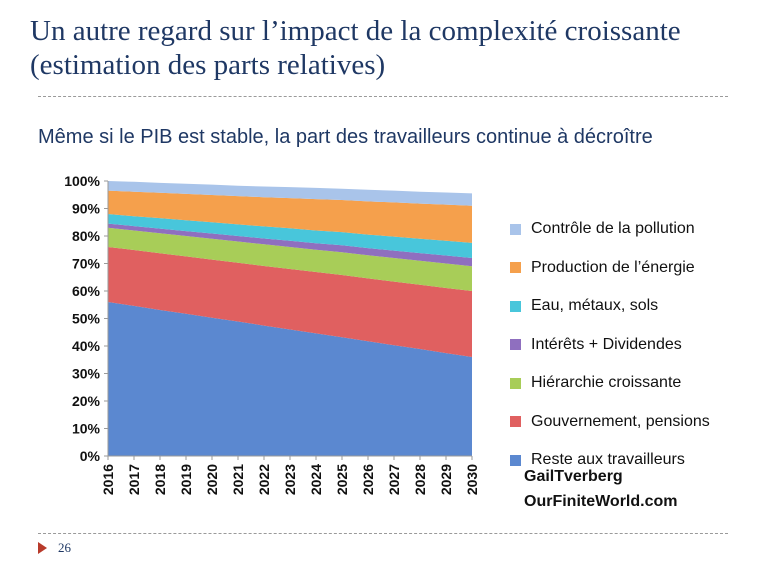 The image size is (768, 576). What do you see at coordinates (290, 479) in the screenshot?
I see `x-tick-label: 2023` at bounding box center [290, 479].